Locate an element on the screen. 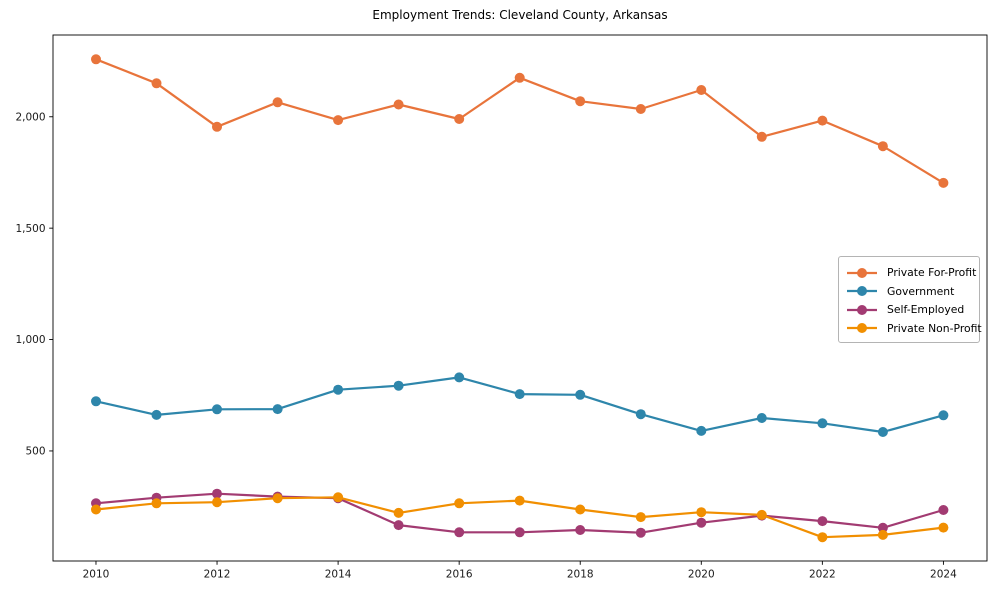 The width and height of the screenshot is (1000, 600). legend-label-self-employed: Self-Employed is located at coordinates (926, 310).